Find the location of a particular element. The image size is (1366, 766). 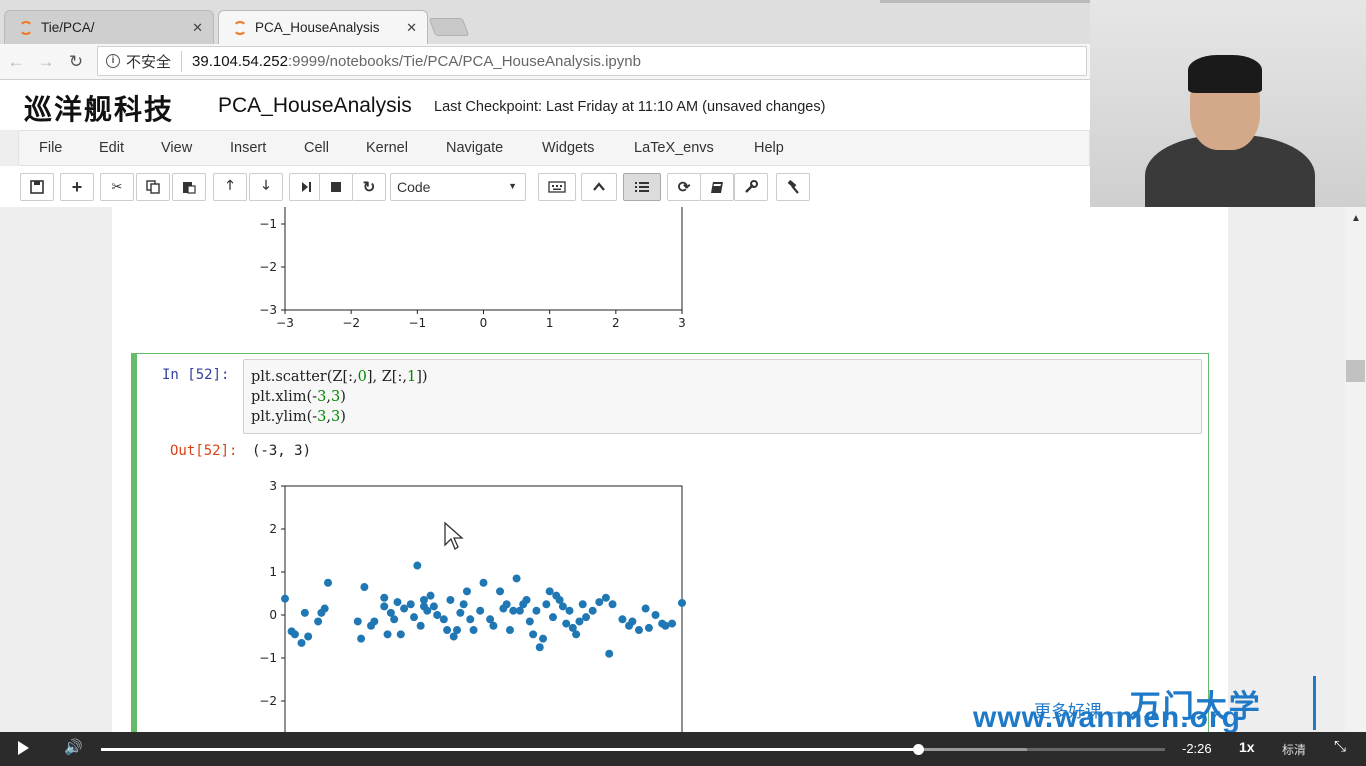

info-icon: i is located at coordinates (113, 61).